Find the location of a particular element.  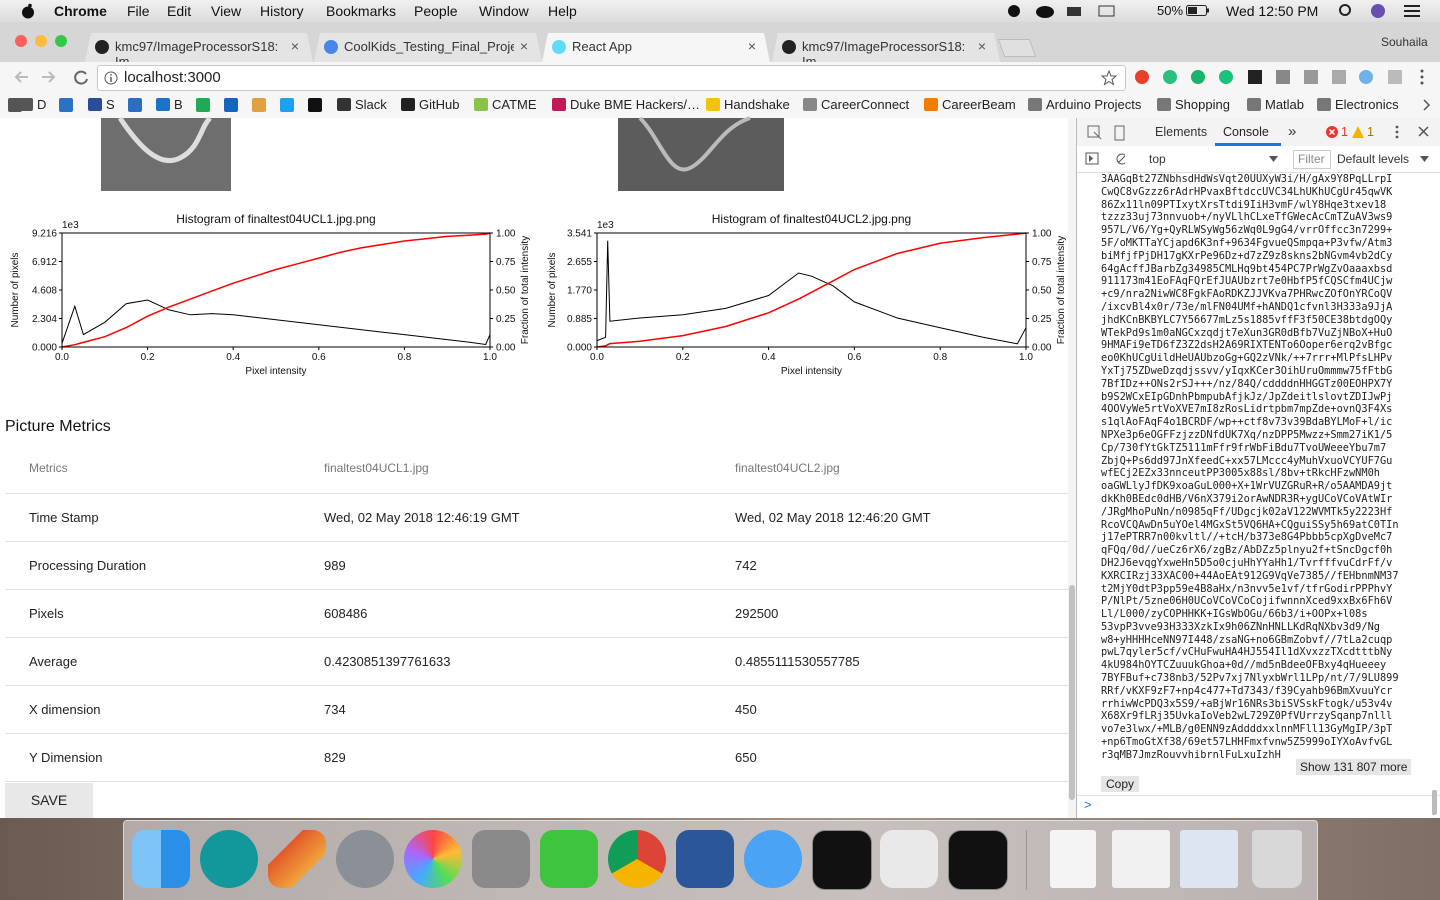

menu-item: Edit is located at coordinates (179, 11).